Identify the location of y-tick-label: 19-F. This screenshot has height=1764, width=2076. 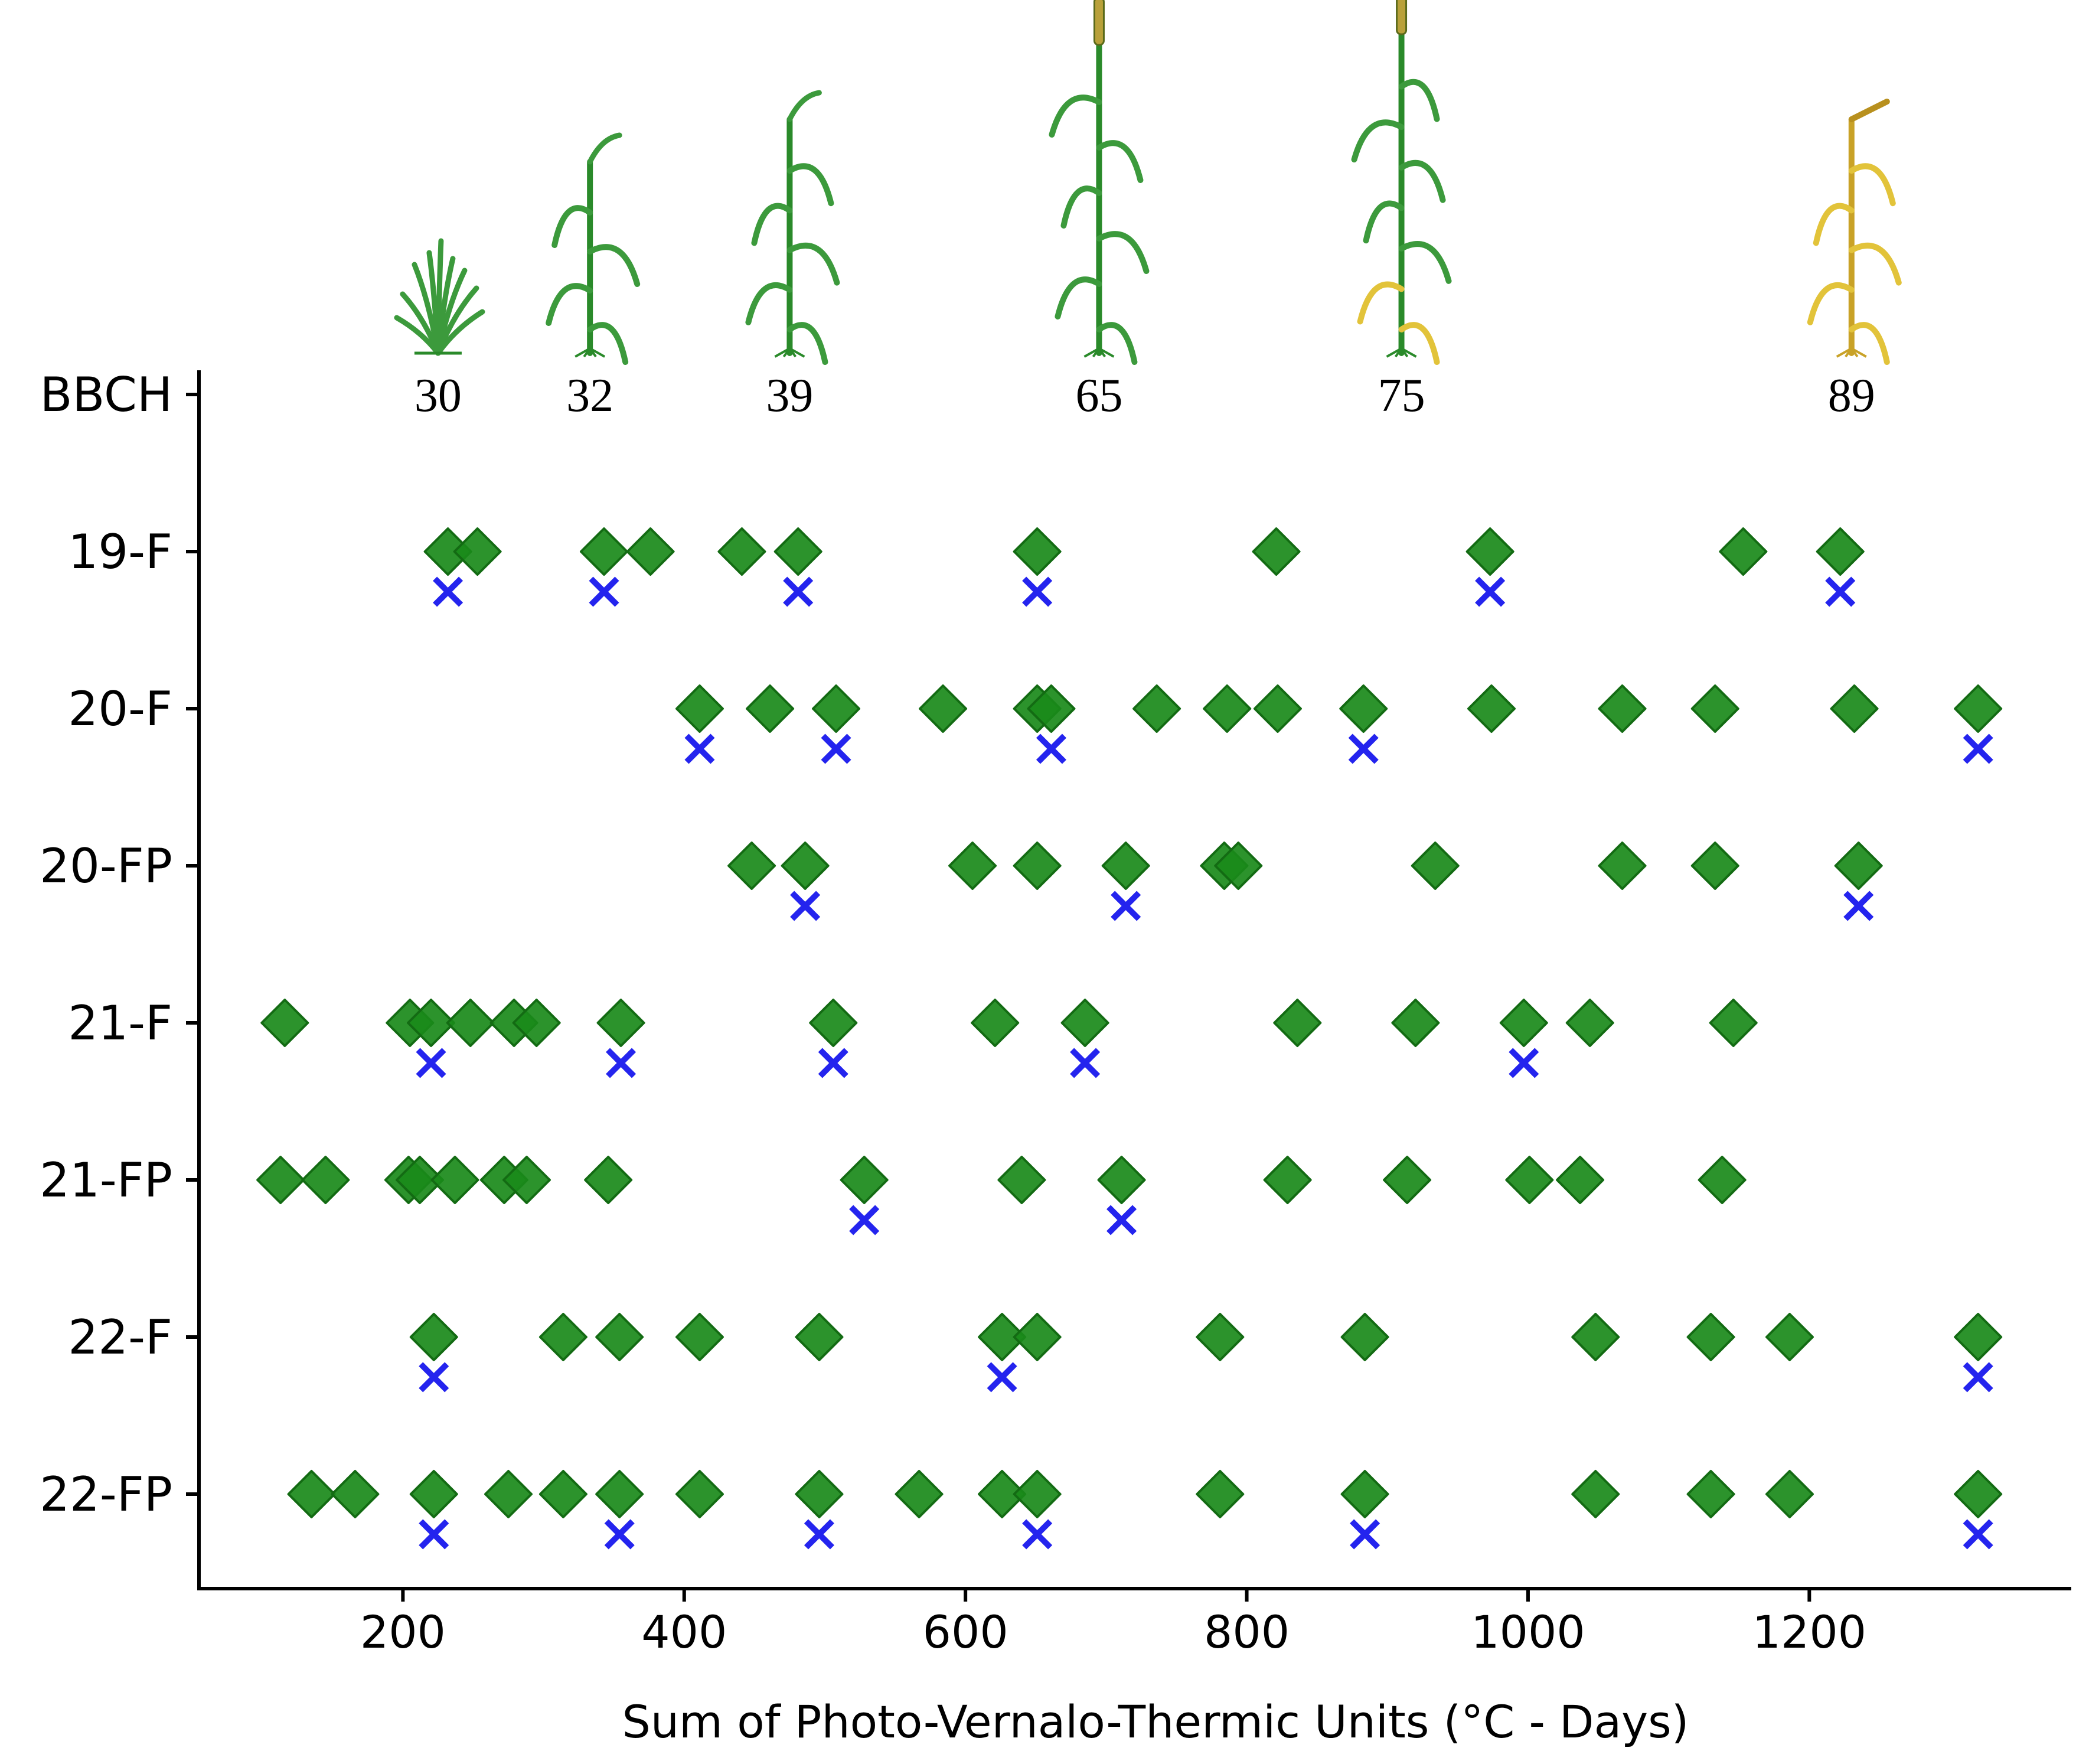
(120, 551).